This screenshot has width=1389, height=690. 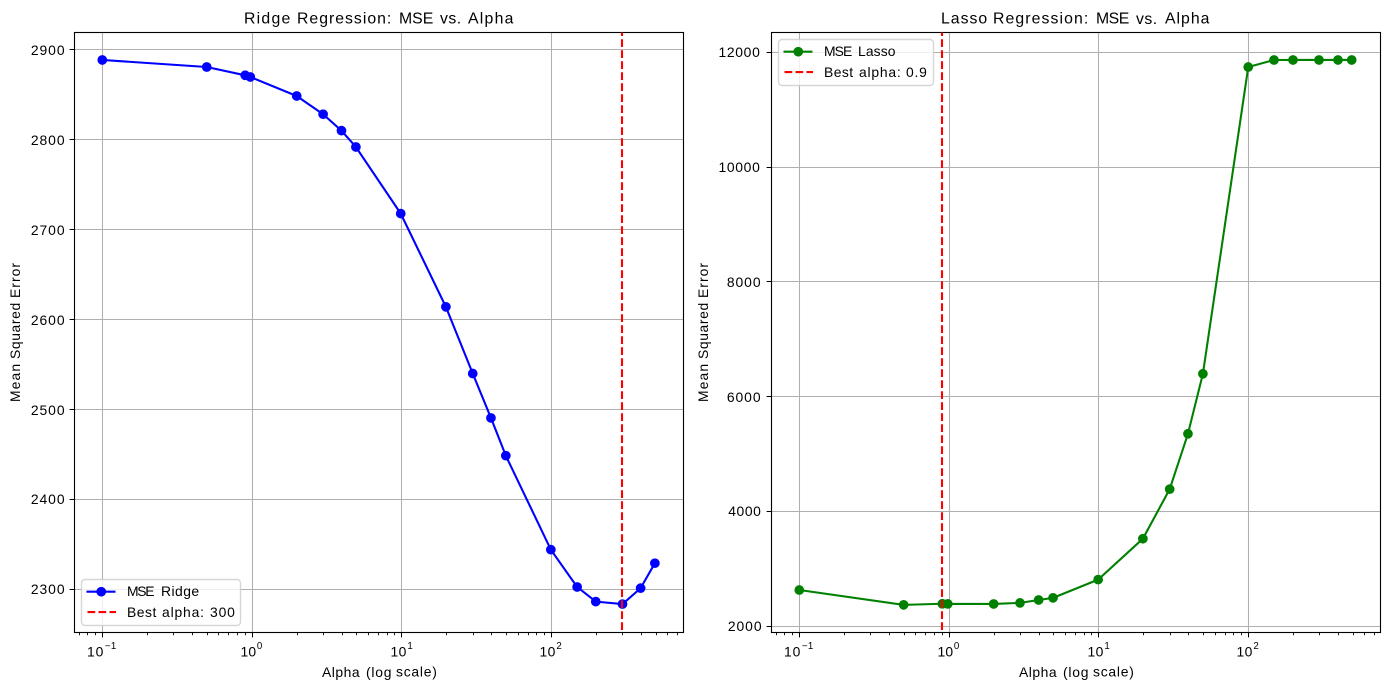 I want to click on svg-text: 300, so click(x=223, y=612).